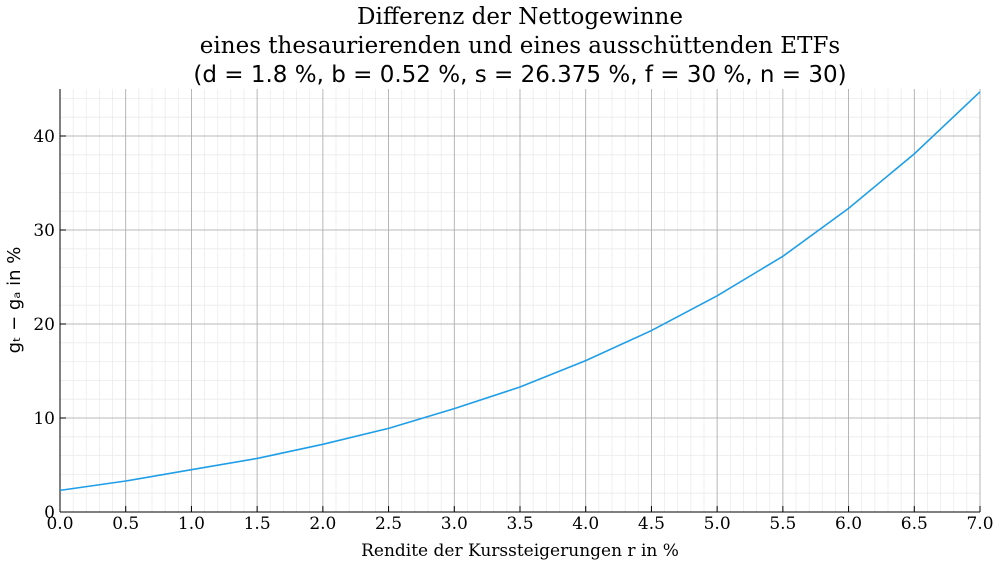 This screenshot has height=565, width=1000. Describe the element at coordinates (519, 524) in the screenshot. I see `x-tick-label: 3.5` at that location.